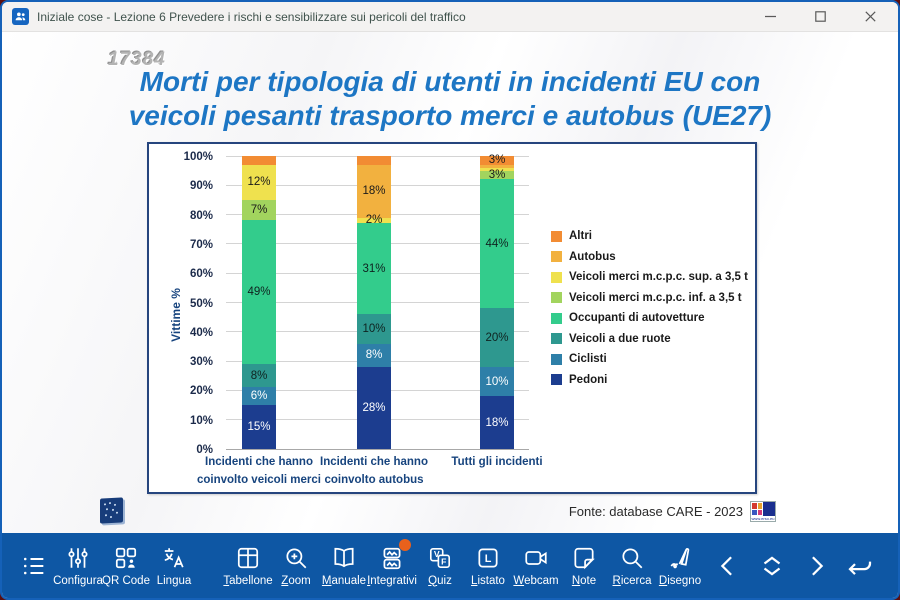 Image resolution: width=900 pixels, height=600 pixels. Describe the element at coordinates (536, 580) in the screenshot. I see `toolbar-label: Webcam` at that location.